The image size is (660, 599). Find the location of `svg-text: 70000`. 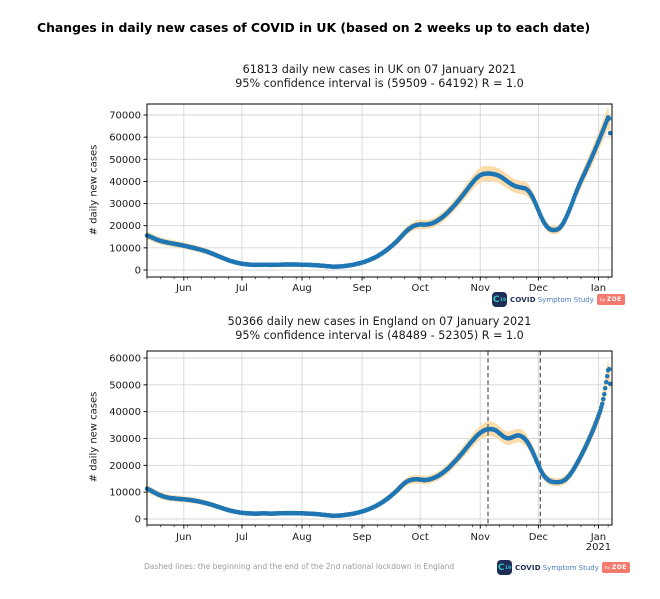

svg-text: 70000 is located at coordinates (125, 116).